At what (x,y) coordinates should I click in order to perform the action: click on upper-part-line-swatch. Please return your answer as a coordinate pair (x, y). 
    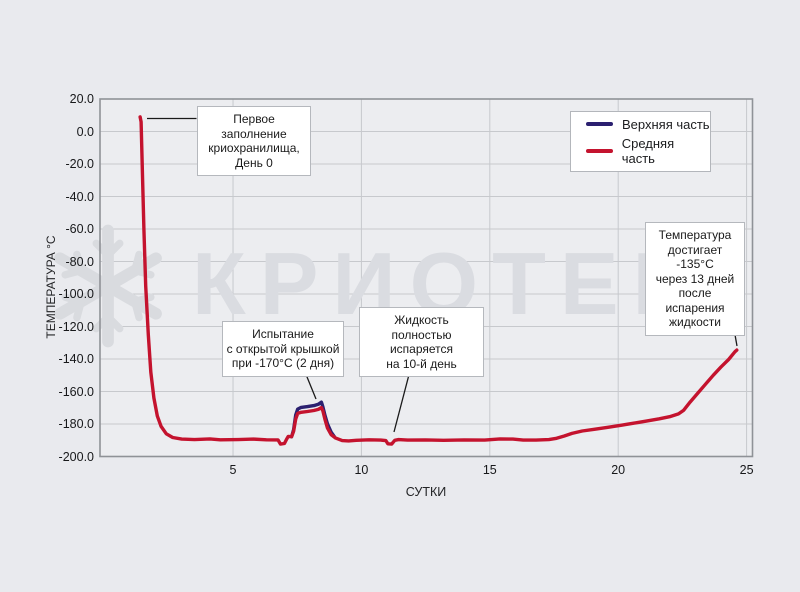
    Looking at the image, I should click on (599, 124).